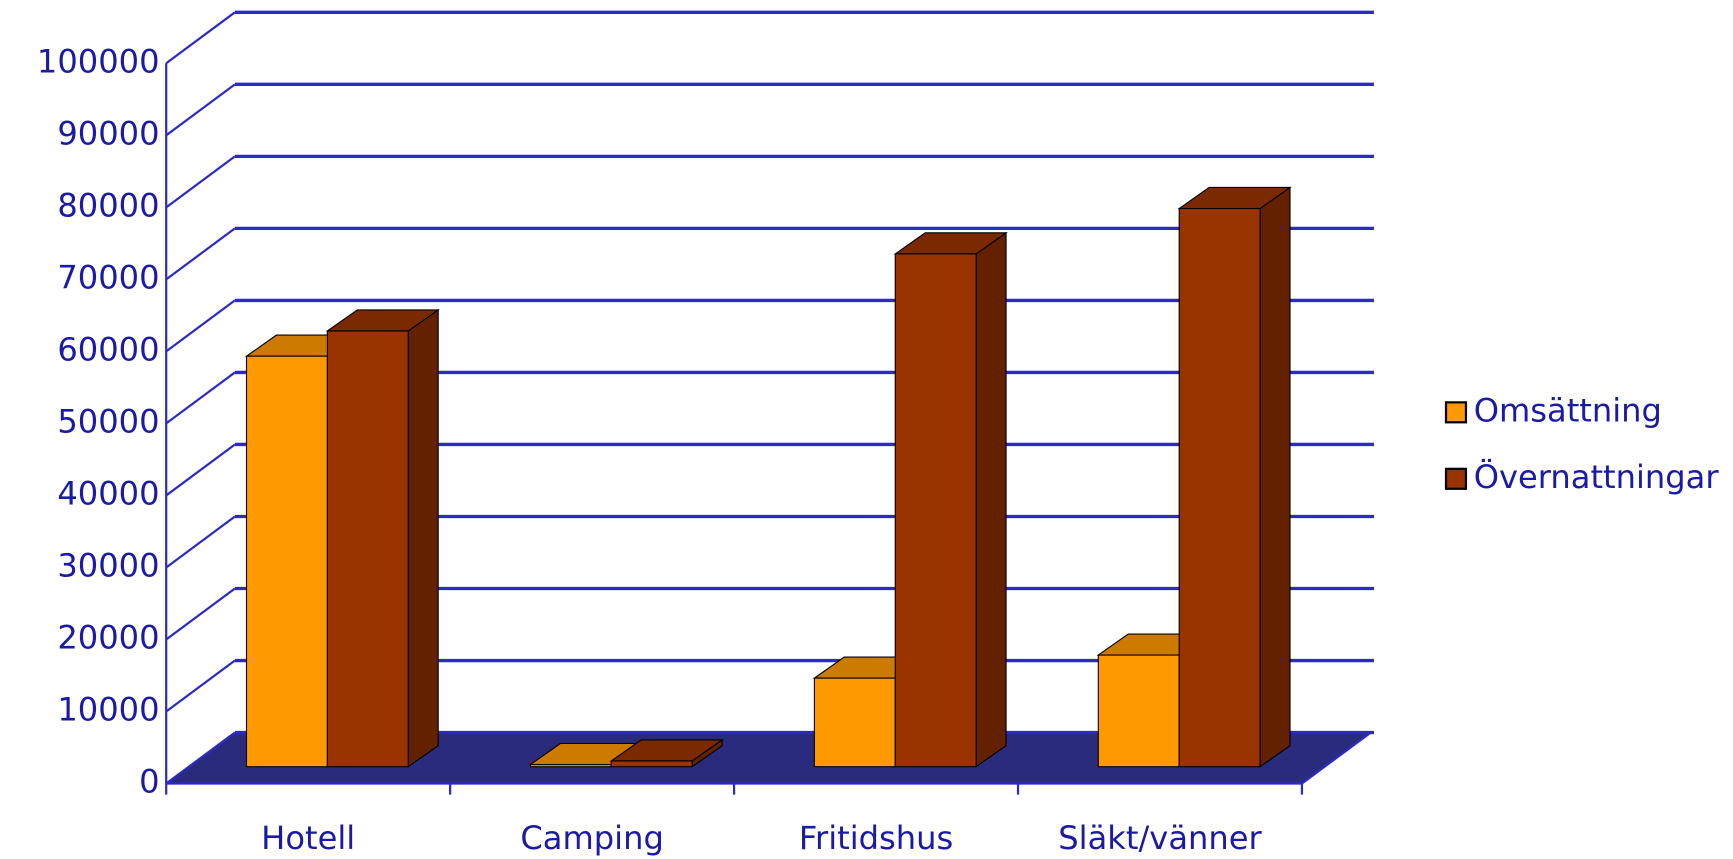 This screenshot has height=859, width=1733. Describe the element at coordinates (108, 565) in the screenshot. I see `y-tick-label: 30000` at that location.